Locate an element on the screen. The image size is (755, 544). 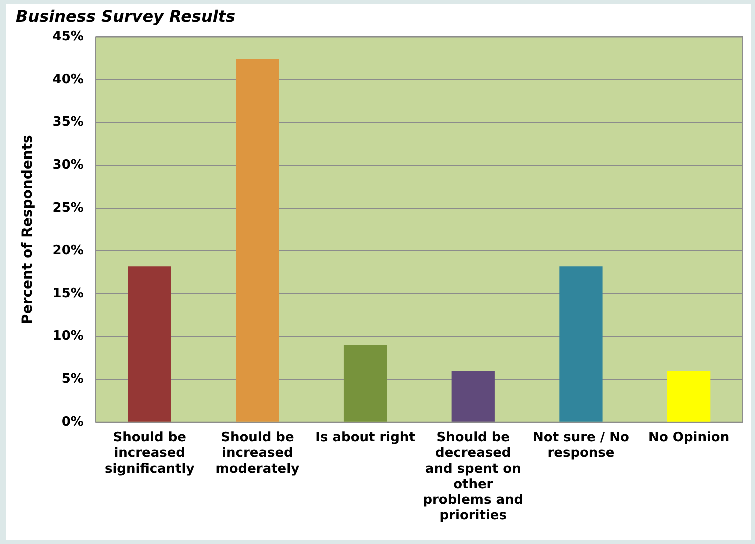
y-tick-label: 5% is located at coordinates (73, 379).